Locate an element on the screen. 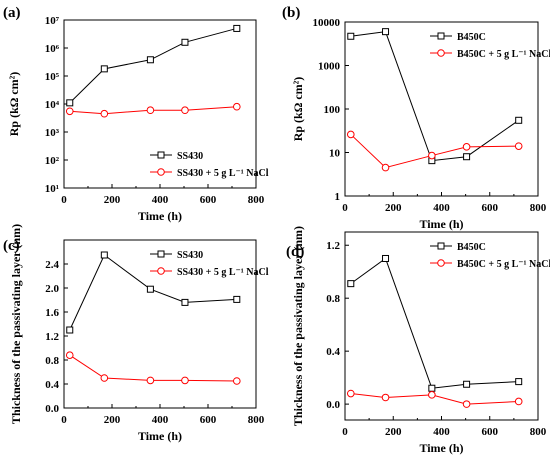 This screenshot has width=550, height=463. legend-label: B450C is located at coordinates (471, 37).